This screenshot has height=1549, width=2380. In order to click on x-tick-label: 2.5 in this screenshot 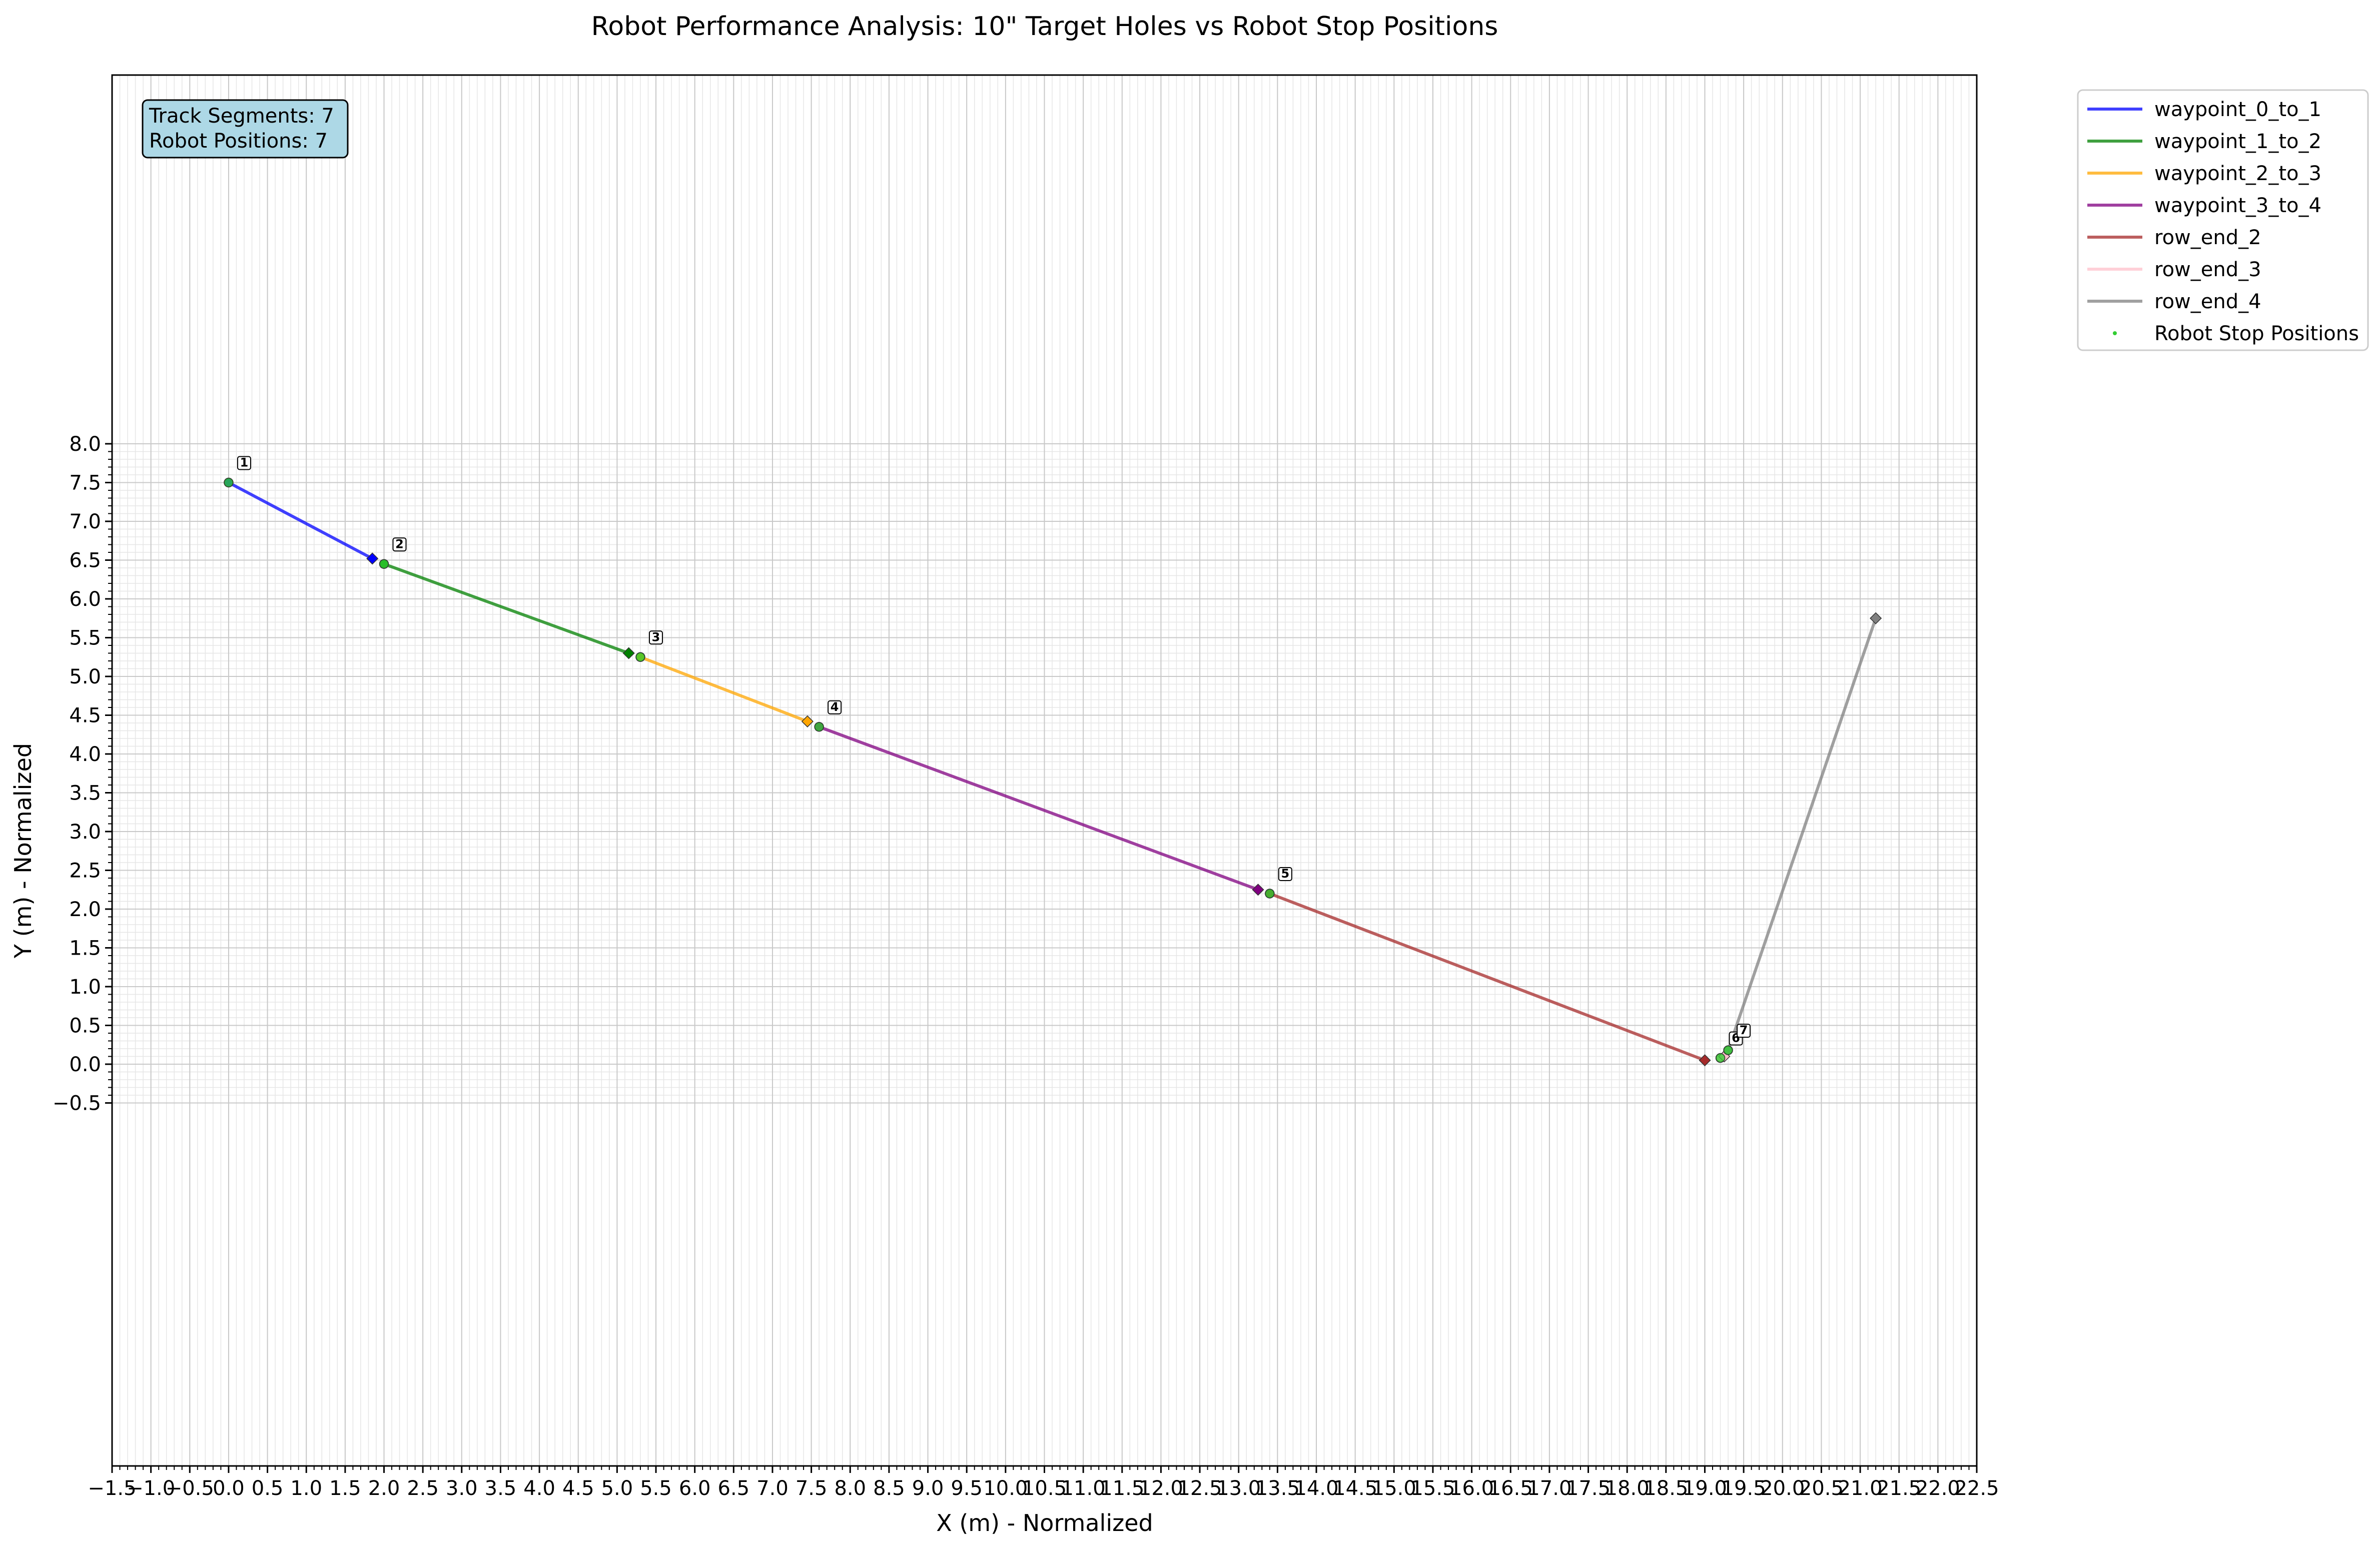, I will do `click(423, 1489)`.